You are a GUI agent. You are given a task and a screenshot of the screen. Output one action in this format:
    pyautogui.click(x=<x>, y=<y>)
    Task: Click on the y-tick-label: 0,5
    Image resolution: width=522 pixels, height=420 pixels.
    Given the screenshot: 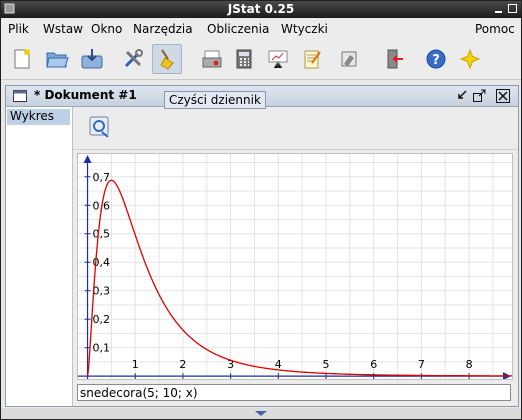 What is the action you would take?
    pyautogui.click(x=102, y=234)
    